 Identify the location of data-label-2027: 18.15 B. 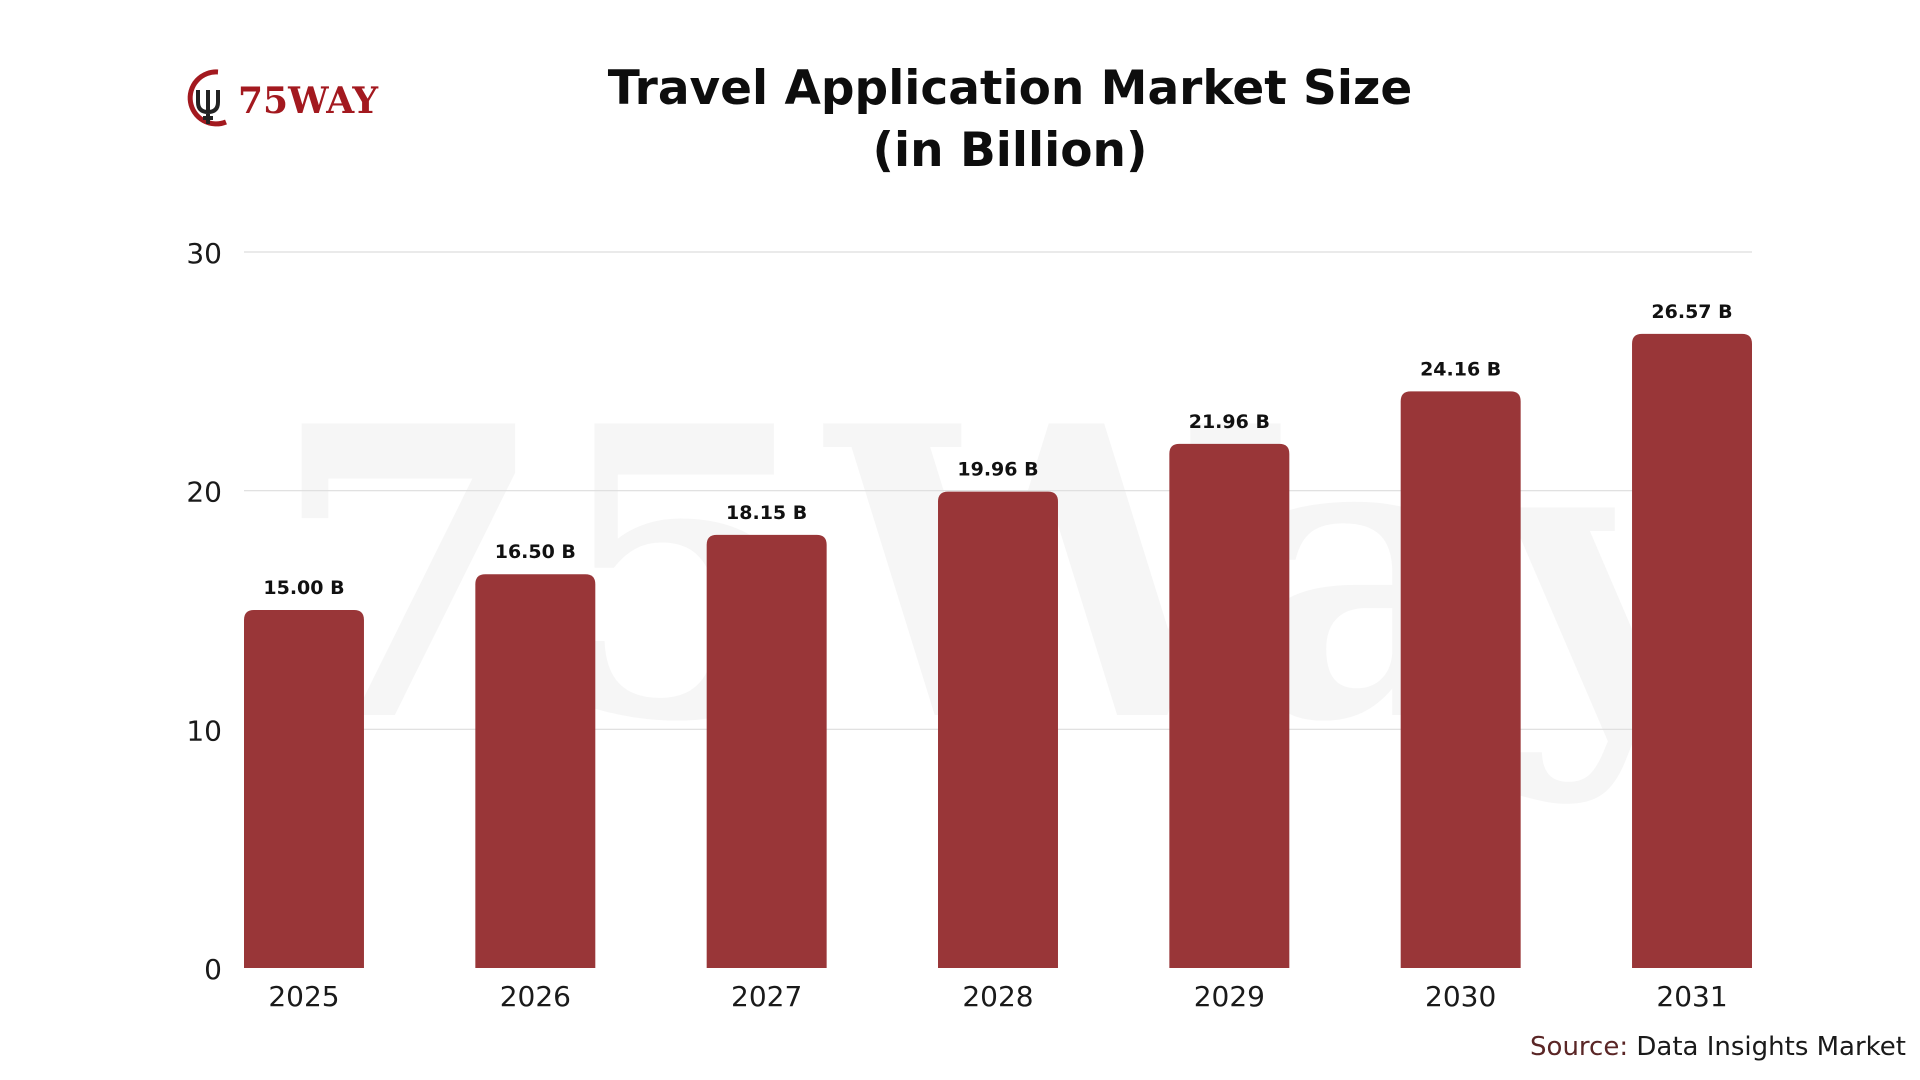
(766, 513).